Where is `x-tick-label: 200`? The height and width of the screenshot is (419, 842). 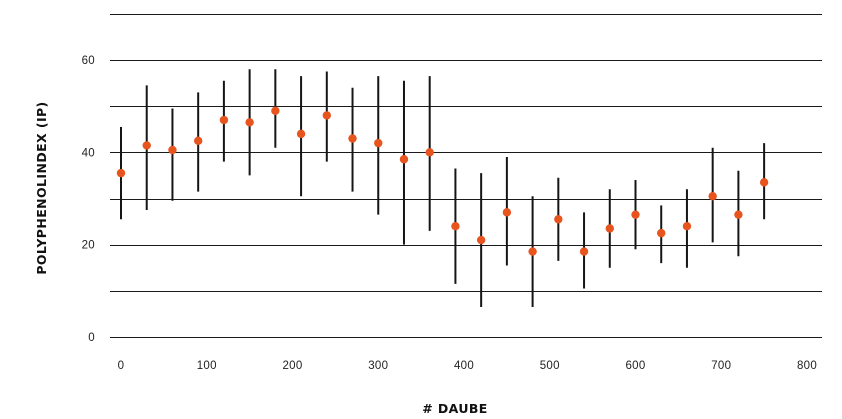 x-tick-label: 200 is located at coordinates (292, 366).